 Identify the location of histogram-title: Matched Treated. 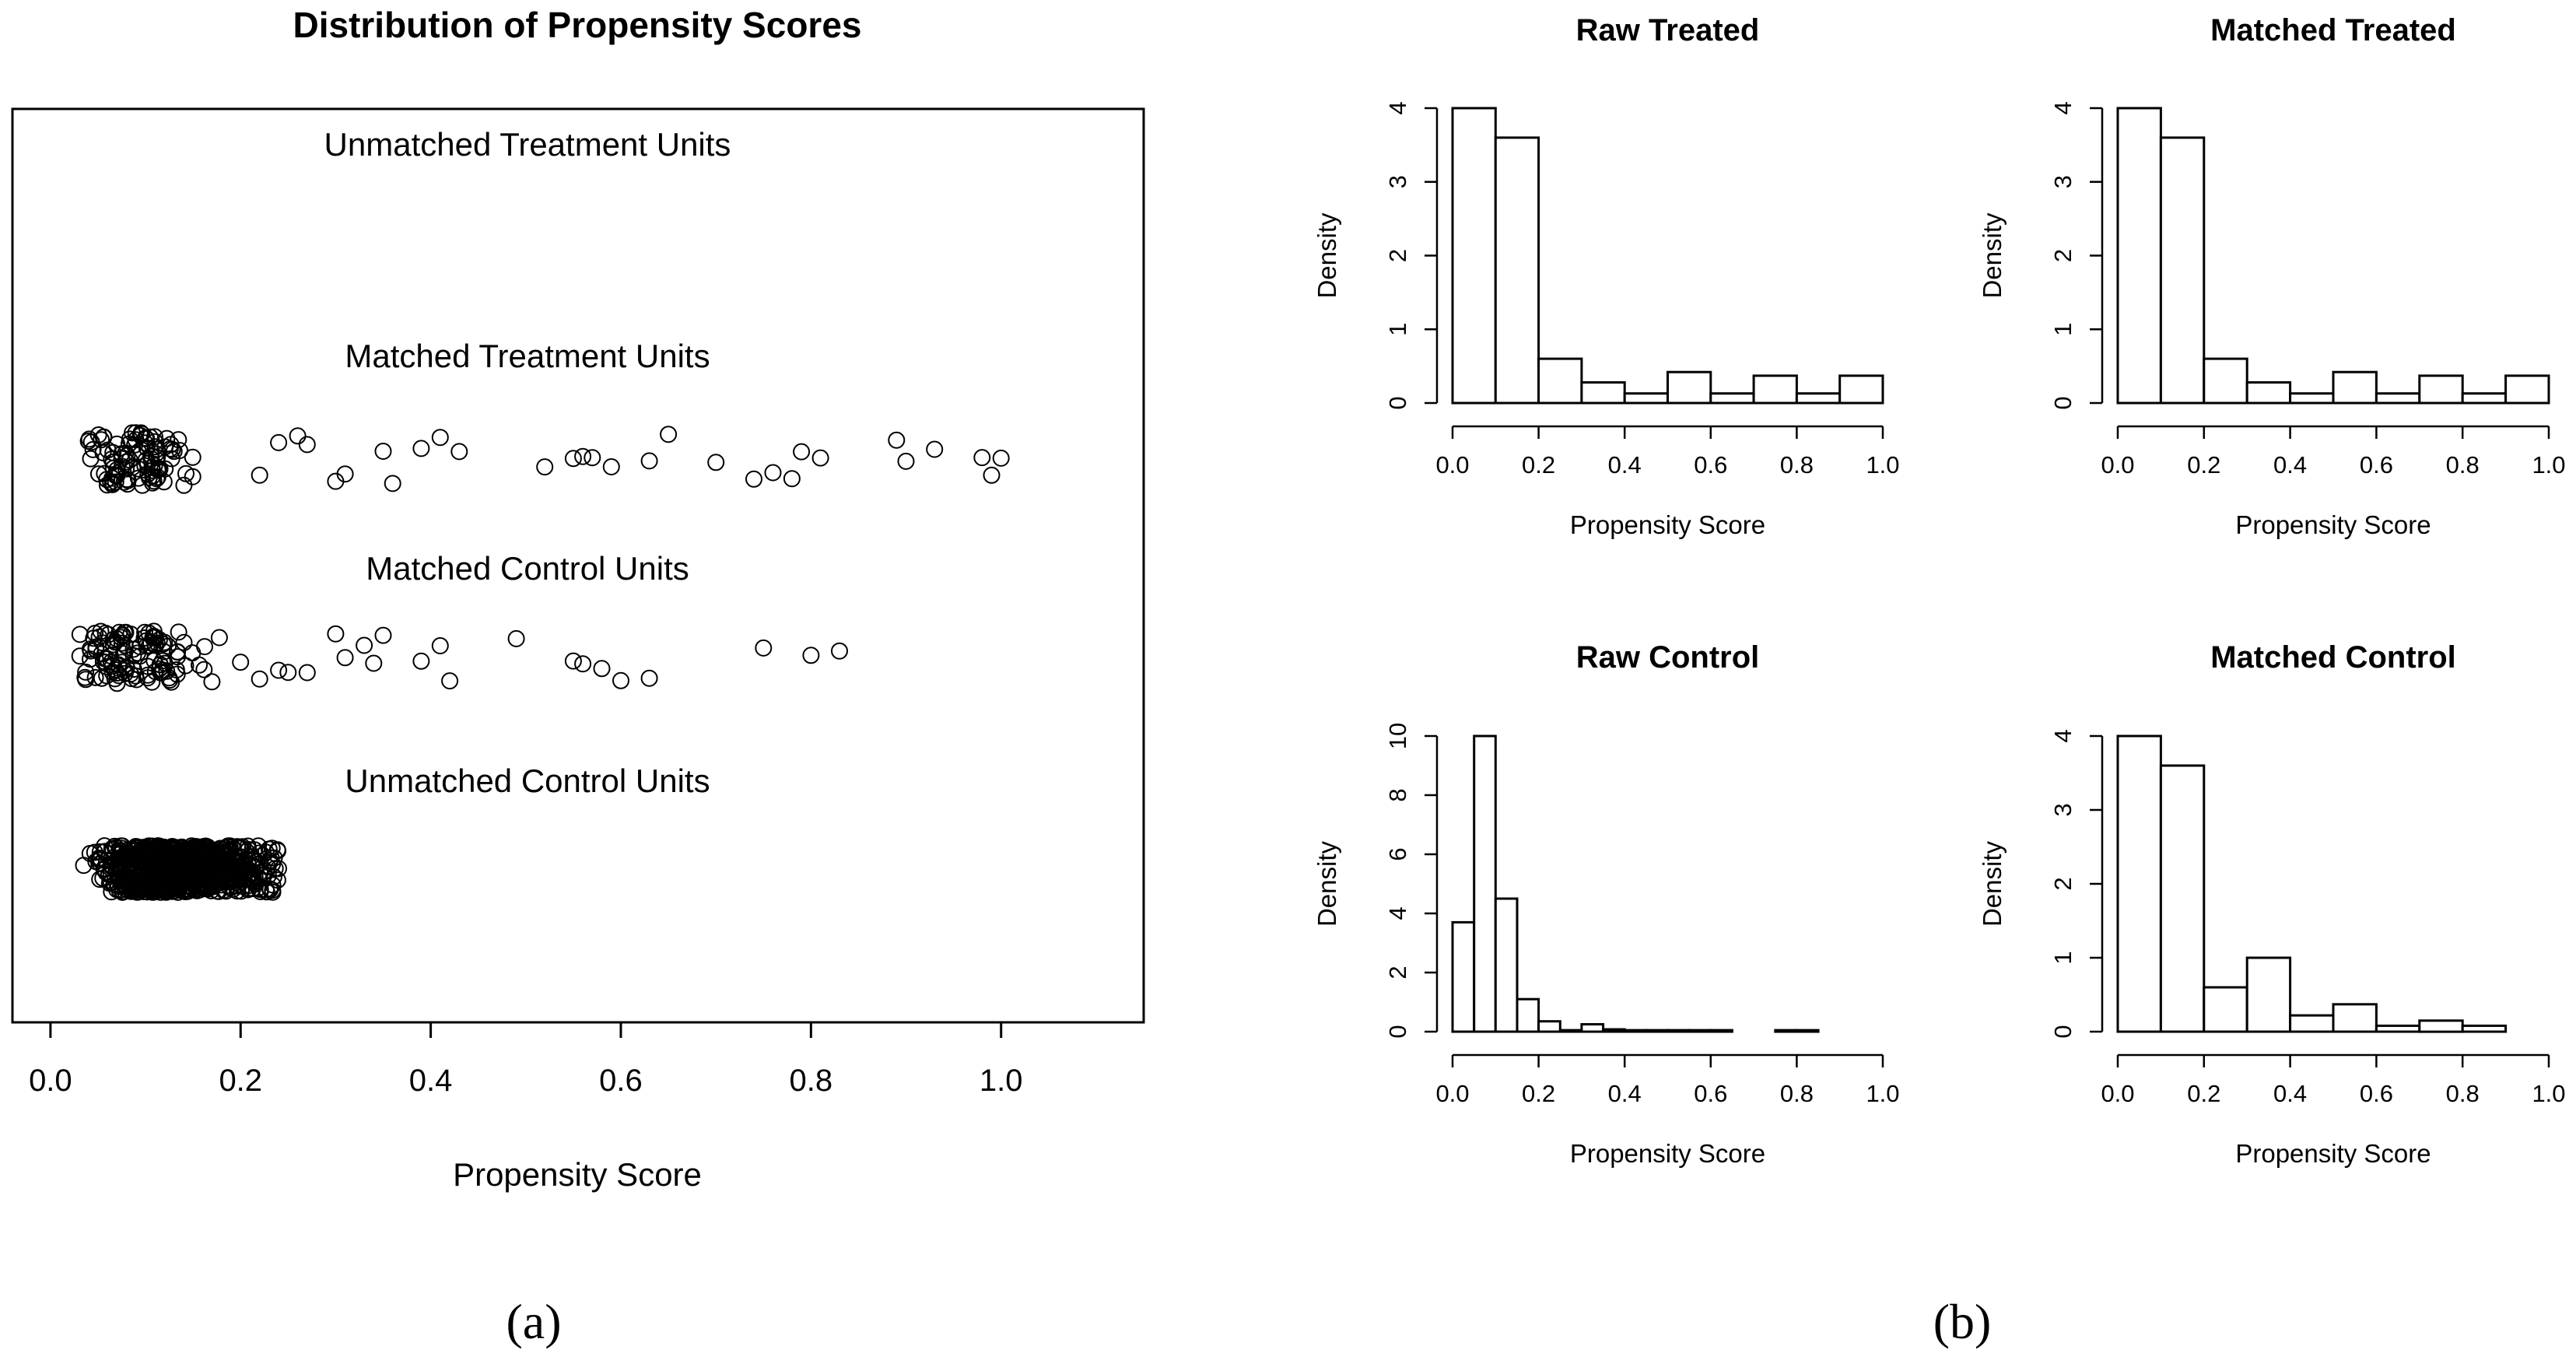
(2333, 30).